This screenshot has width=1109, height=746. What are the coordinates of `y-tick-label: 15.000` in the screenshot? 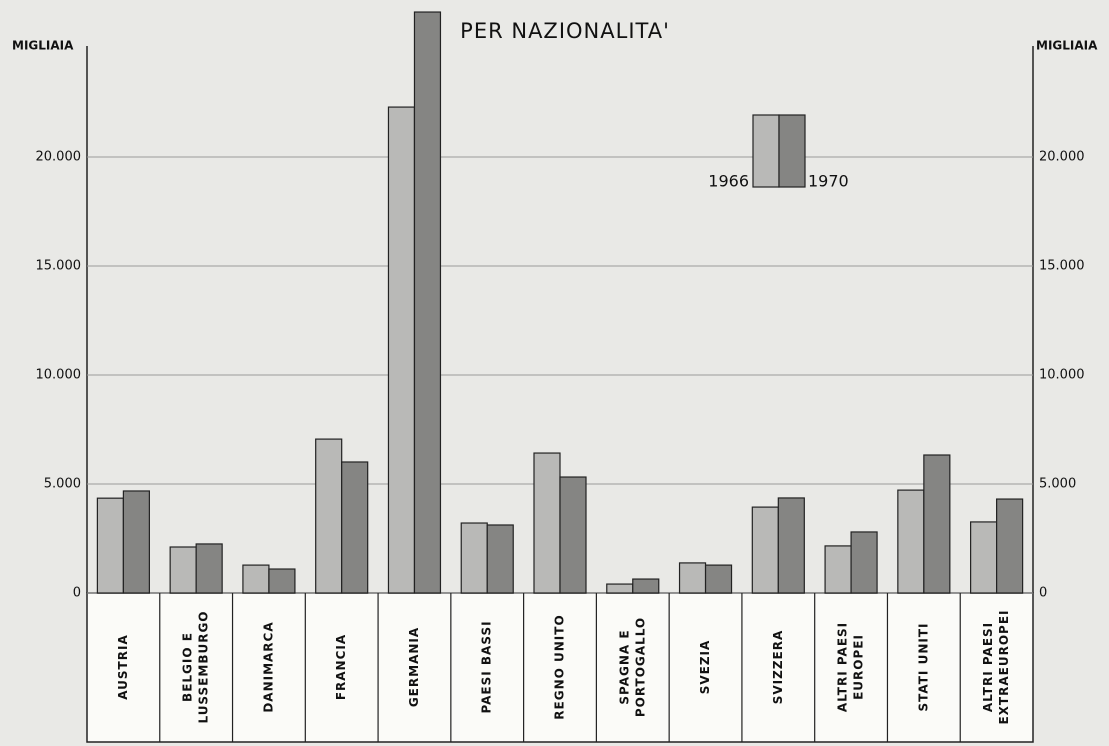 It's located at (59, 266).